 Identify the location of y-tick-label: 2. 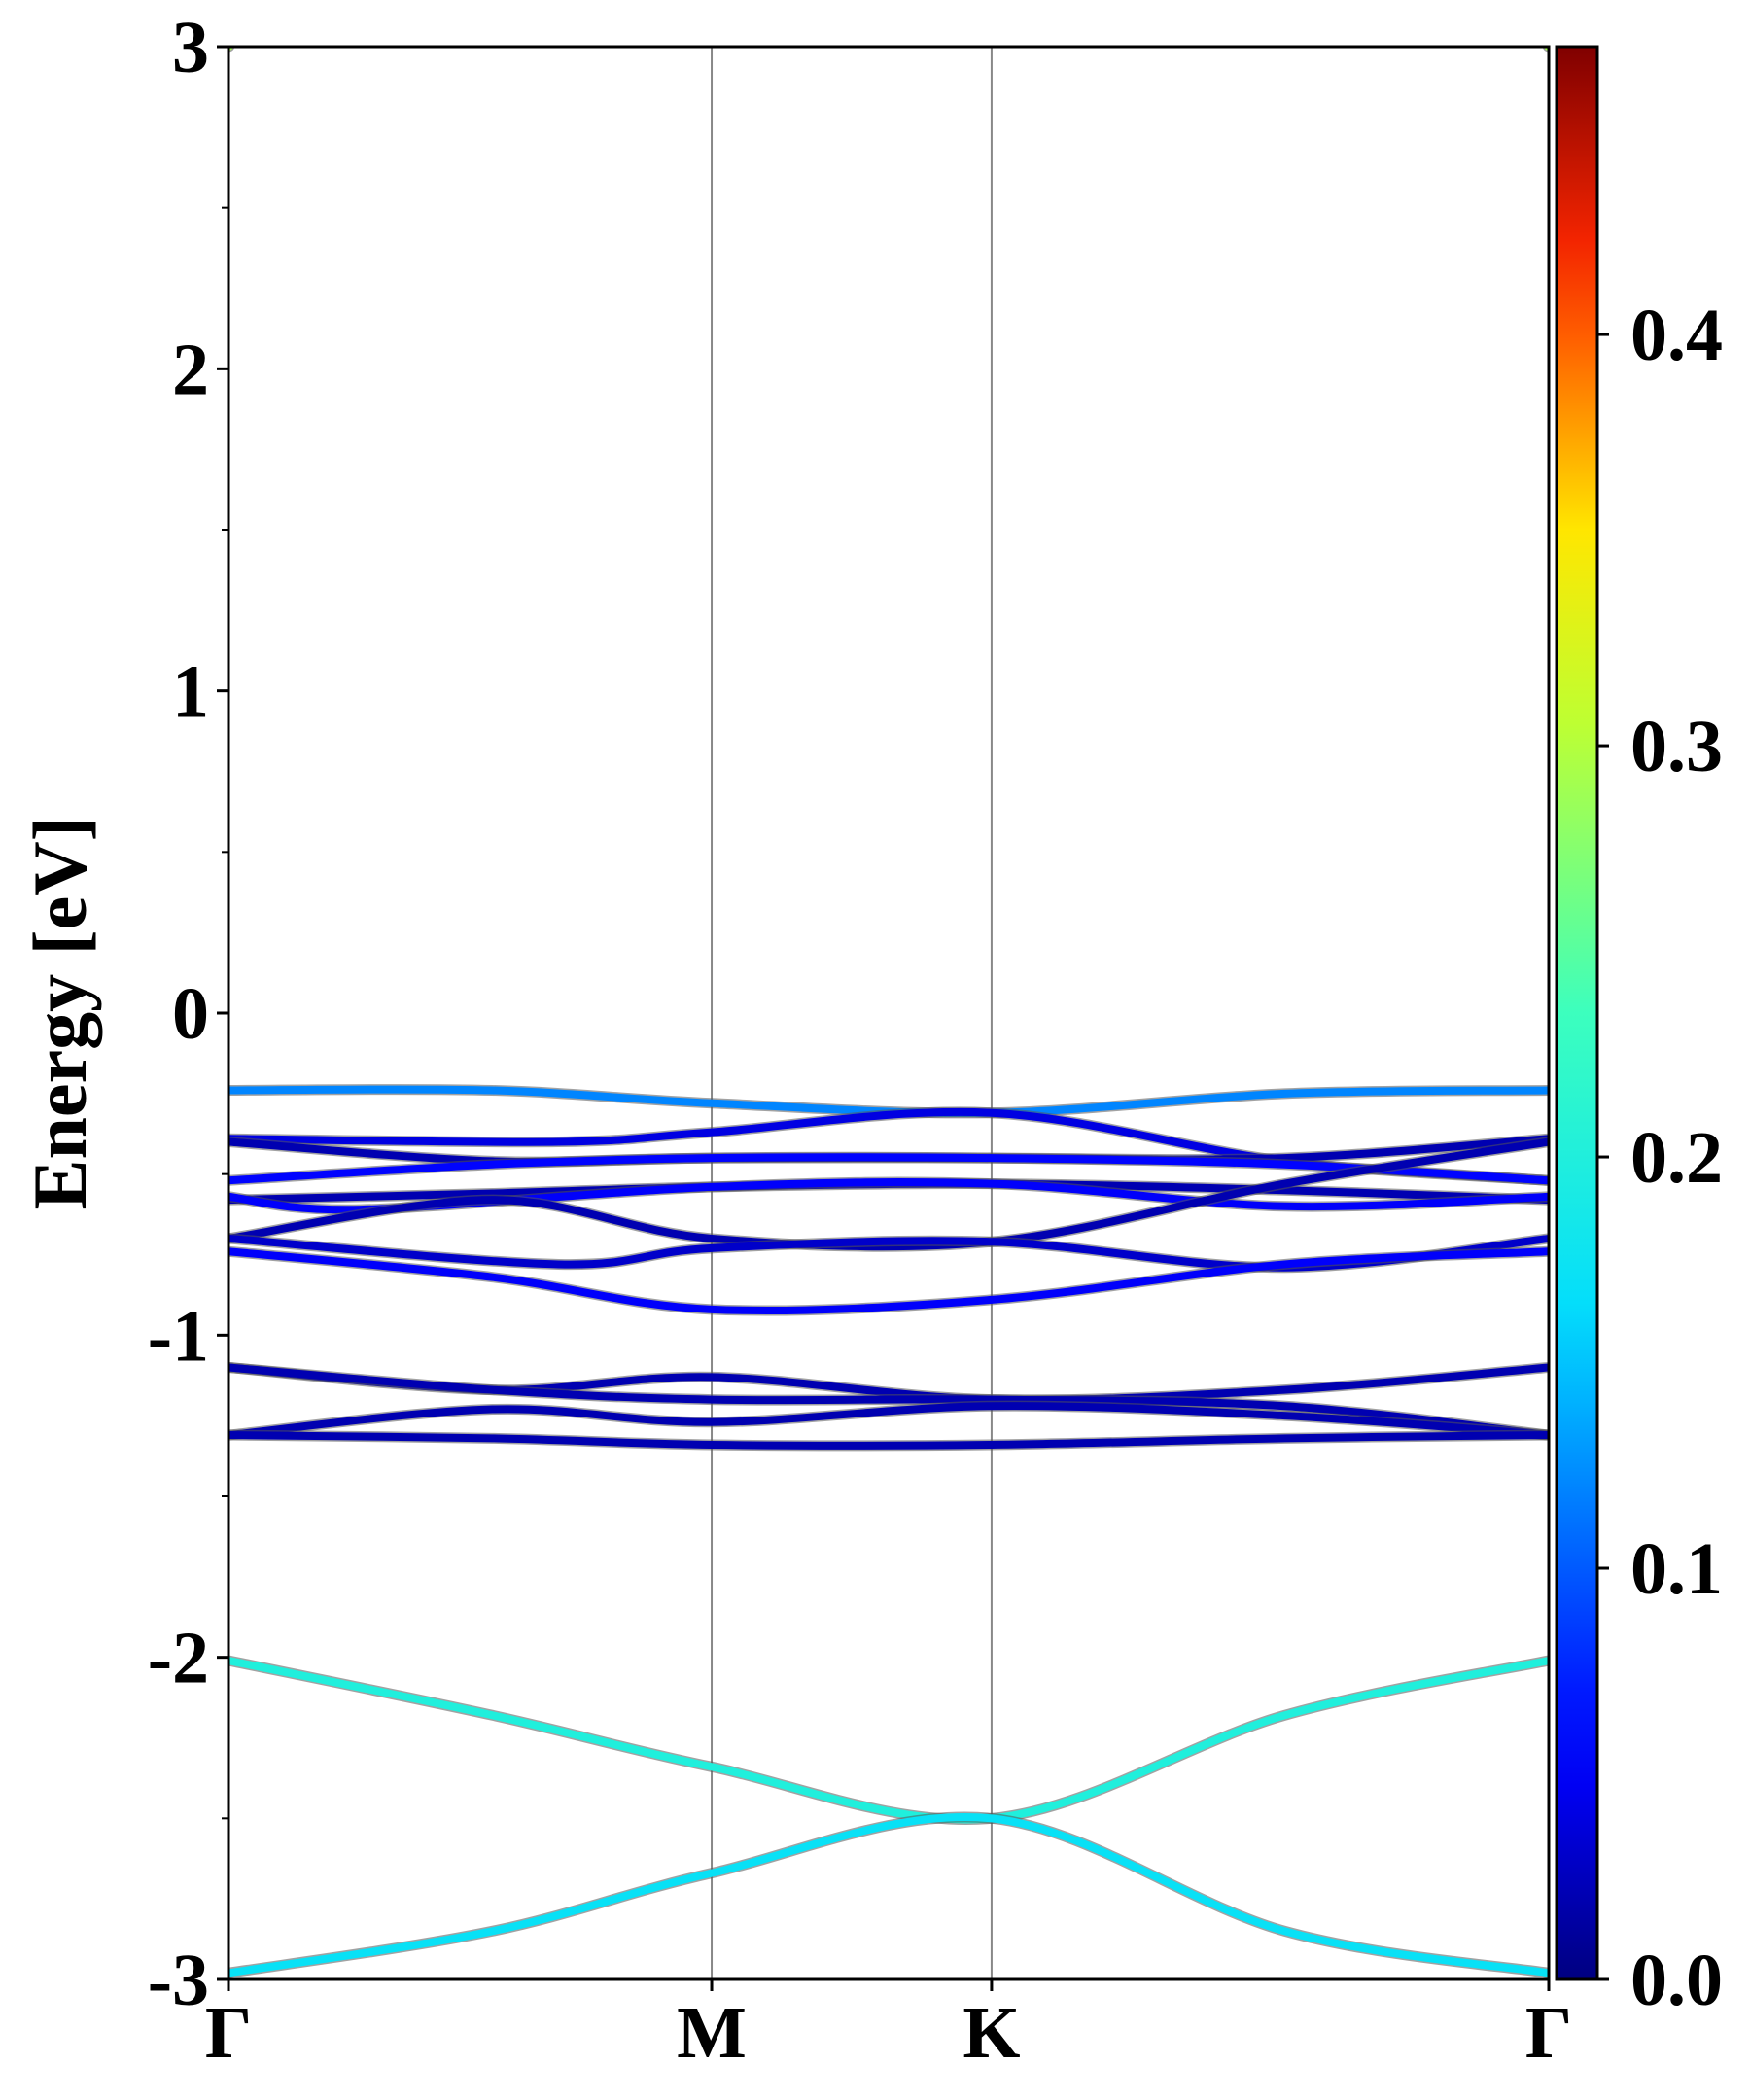
(190, 369).